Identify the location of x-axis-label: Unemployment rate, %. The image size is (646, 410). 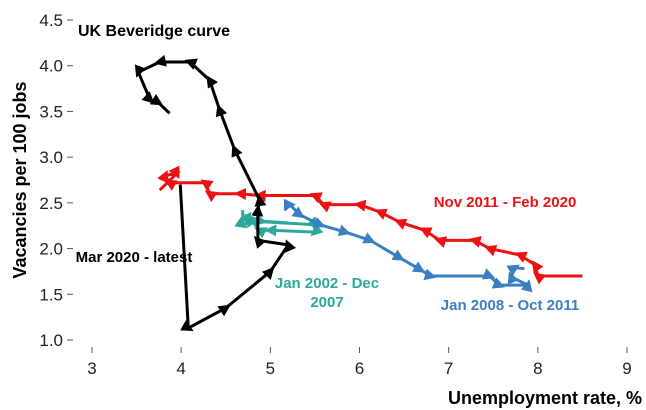
(545, 398).